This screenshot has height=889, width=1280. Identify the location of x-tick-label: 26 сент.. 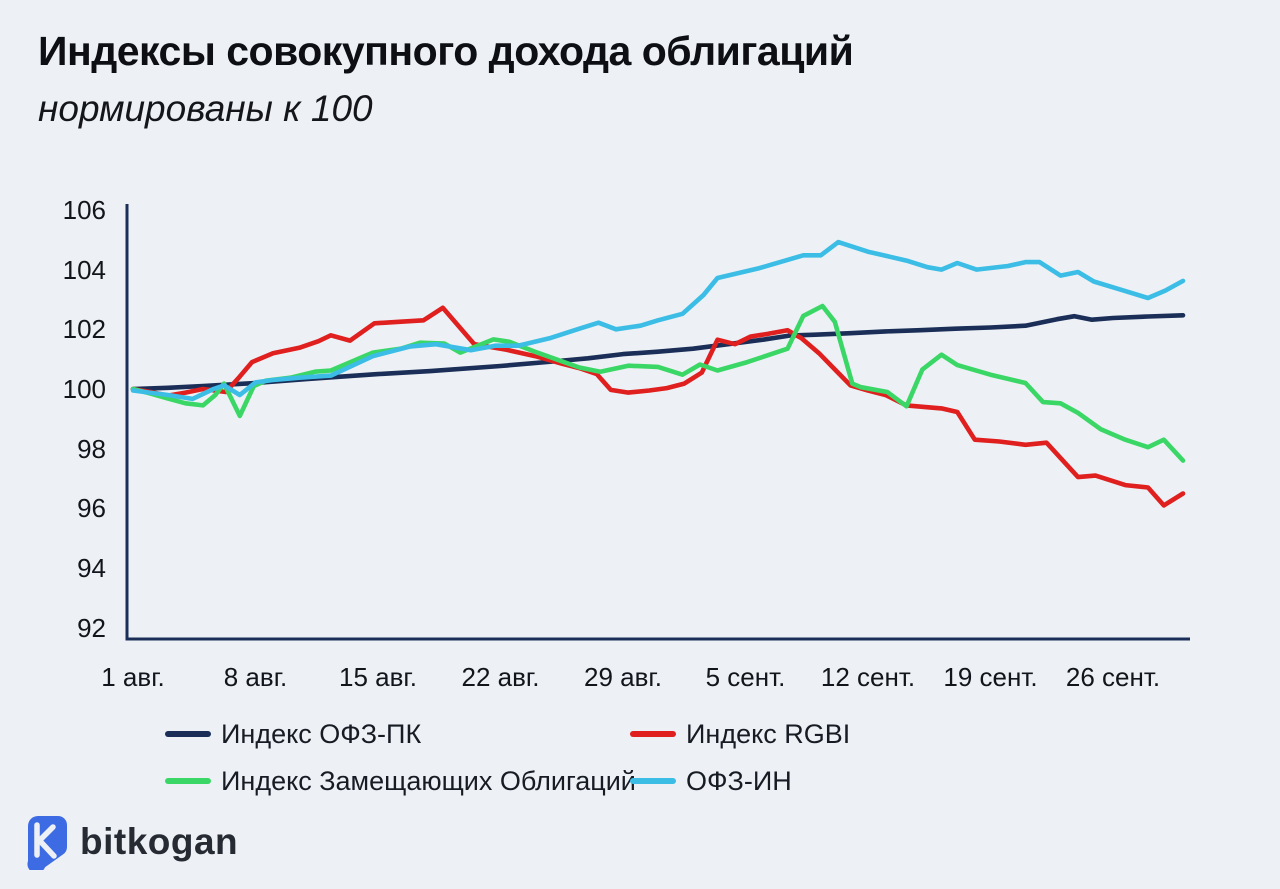
(1113, 677).